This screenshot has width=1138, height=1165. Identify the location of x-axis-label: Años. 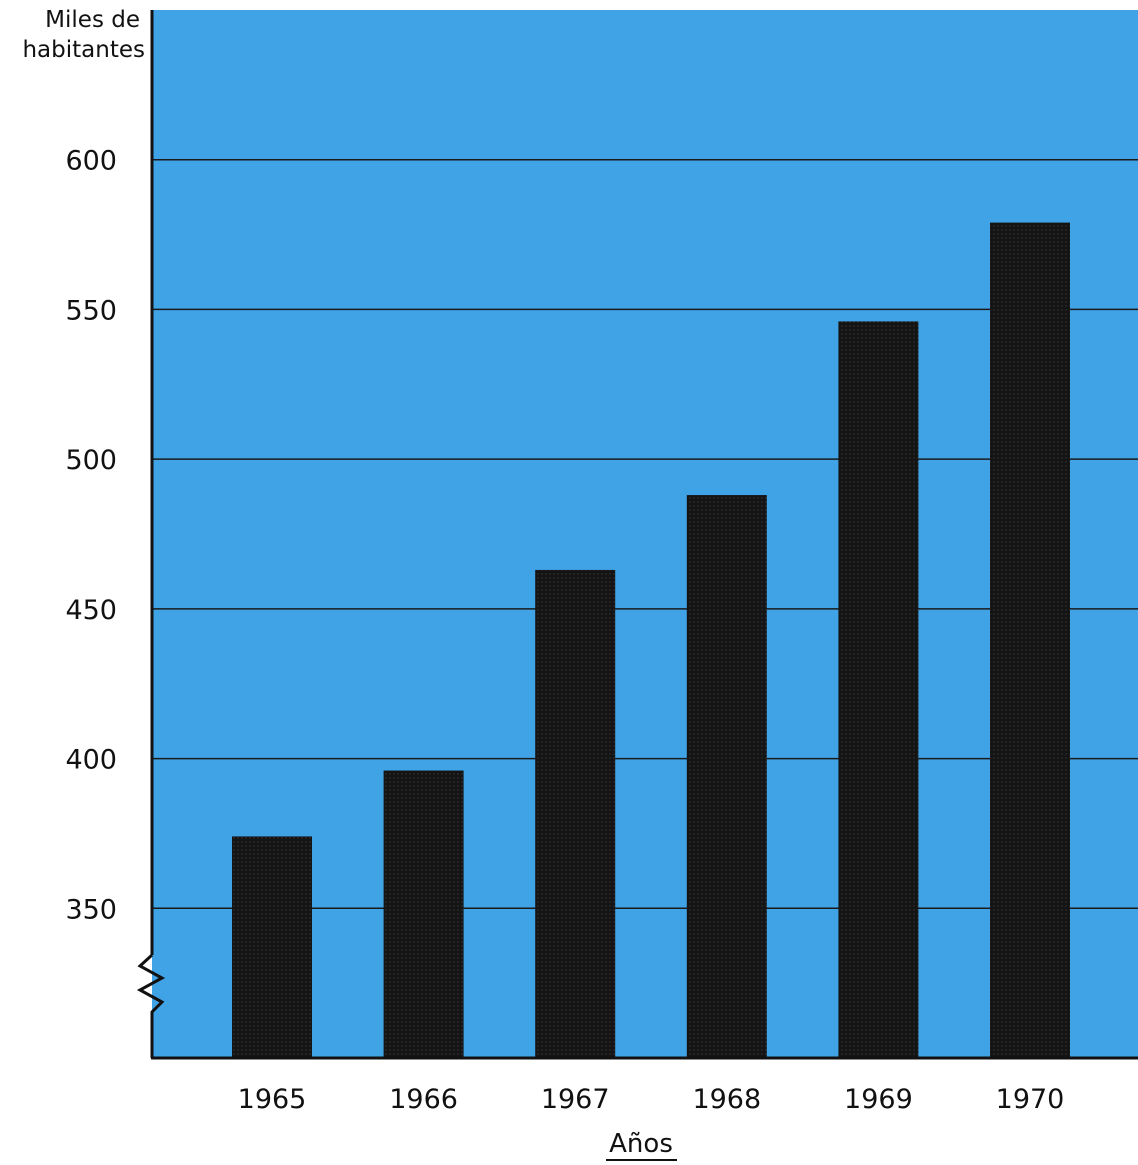
(641, 1144).